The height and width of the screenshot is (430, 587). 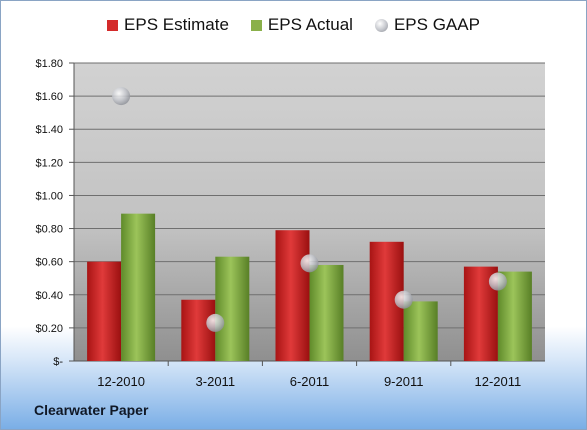 I want to click on legend-swatch-gaap, so click(x=381, y=25).